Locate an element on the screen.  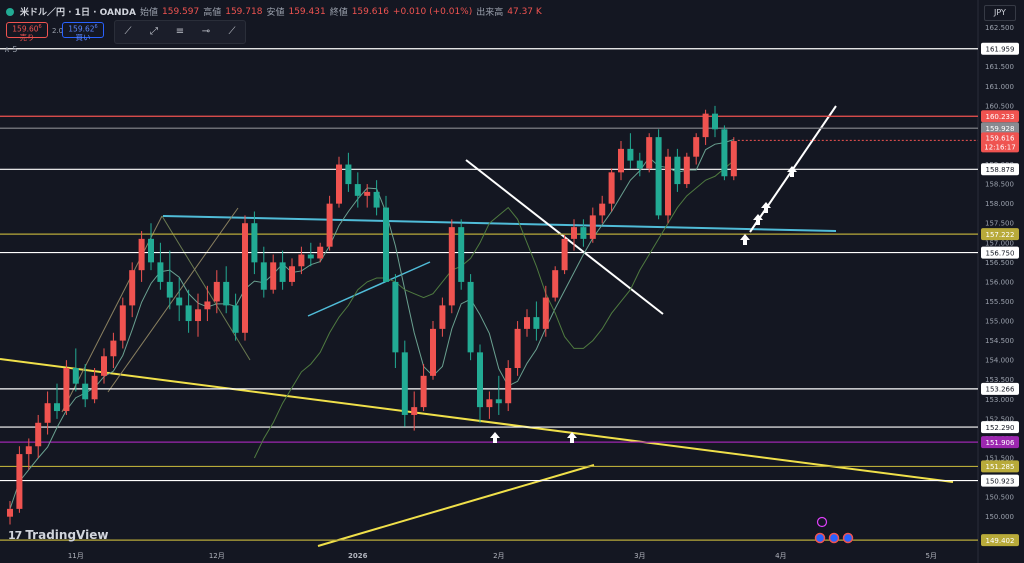
current-price-tag is located at coordinates (1000, 142).